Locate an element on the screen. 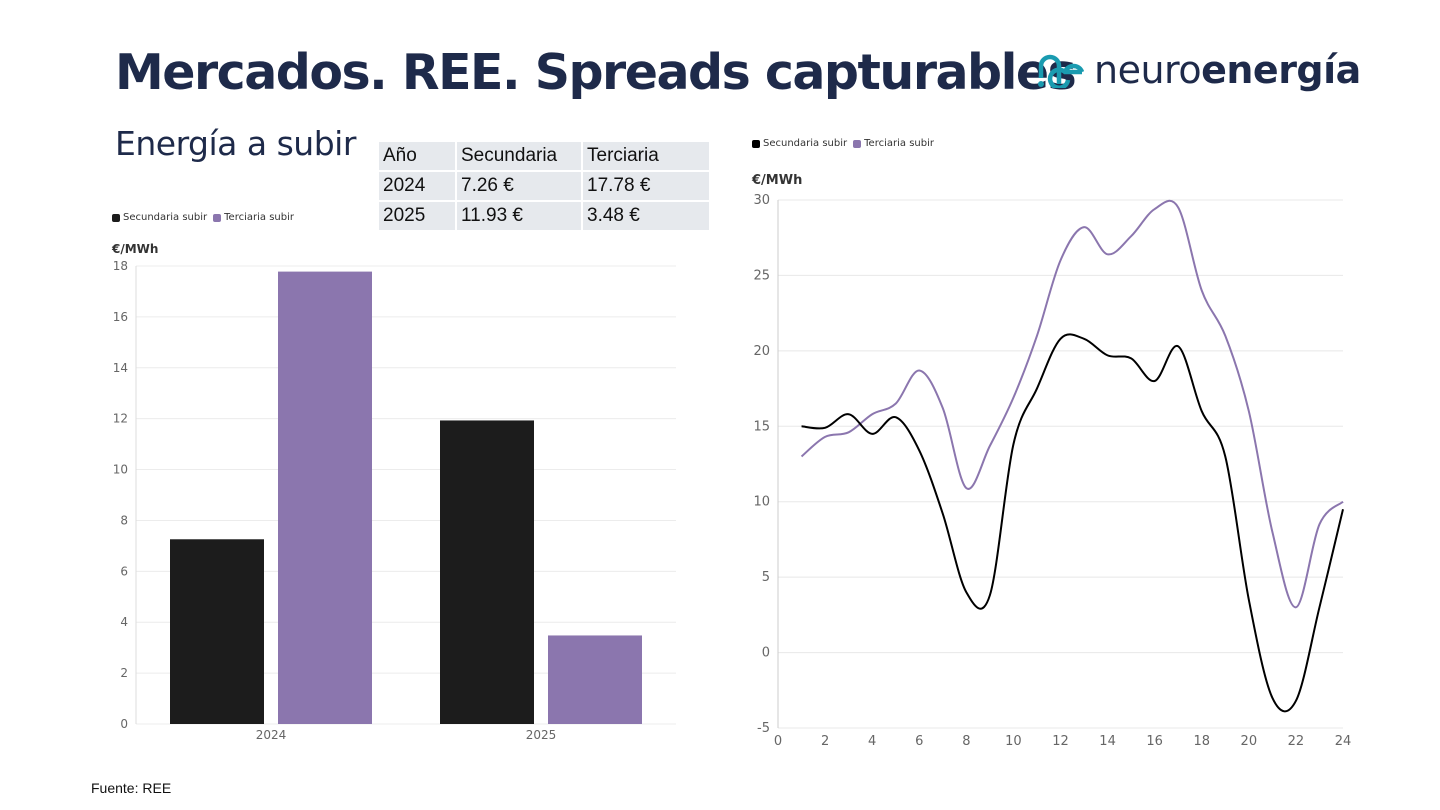 This screenshot has width=1440, height=810. line-x-tick-label: 0 is located at coordinates (778, 741).